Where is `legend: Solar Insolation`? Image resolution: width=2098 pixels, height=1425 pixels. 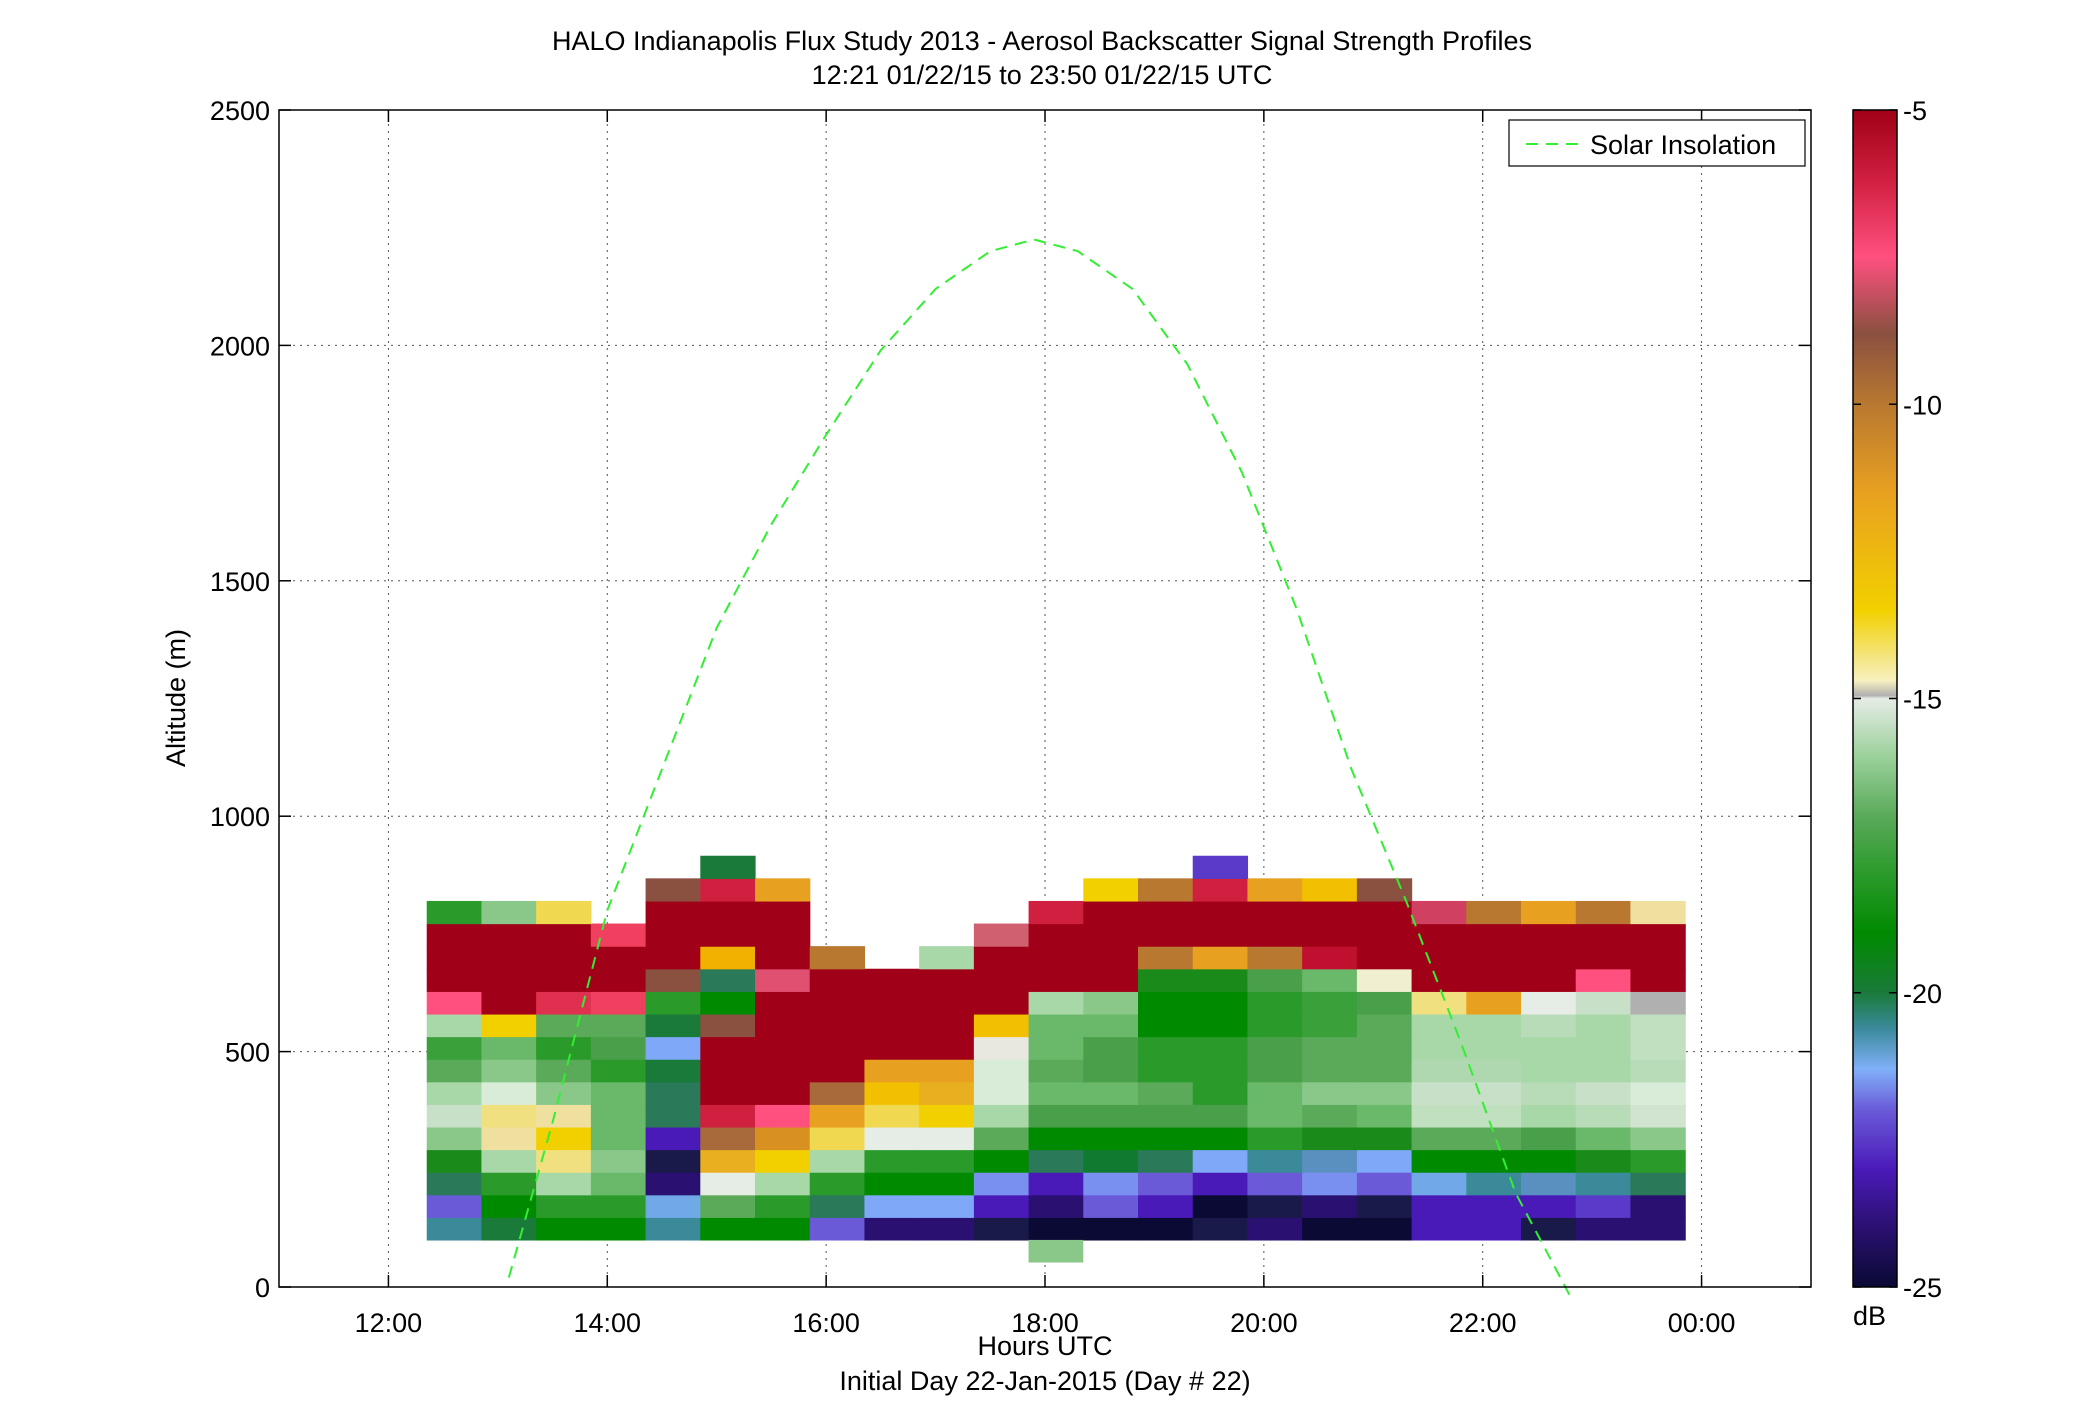
legend: Solar Insolation is located at coordinates (1657, 143).